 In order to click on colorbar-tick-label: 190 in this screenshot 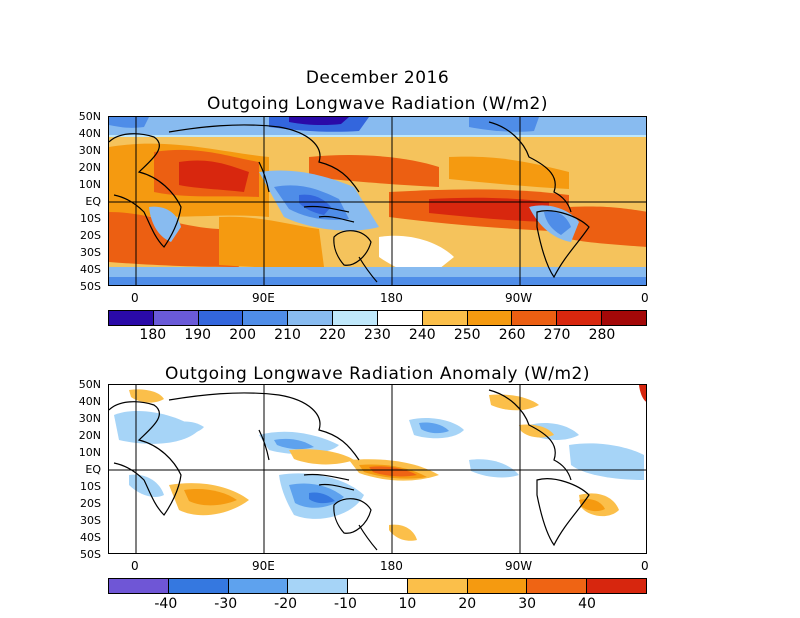, I will do `click(198, 335)`.